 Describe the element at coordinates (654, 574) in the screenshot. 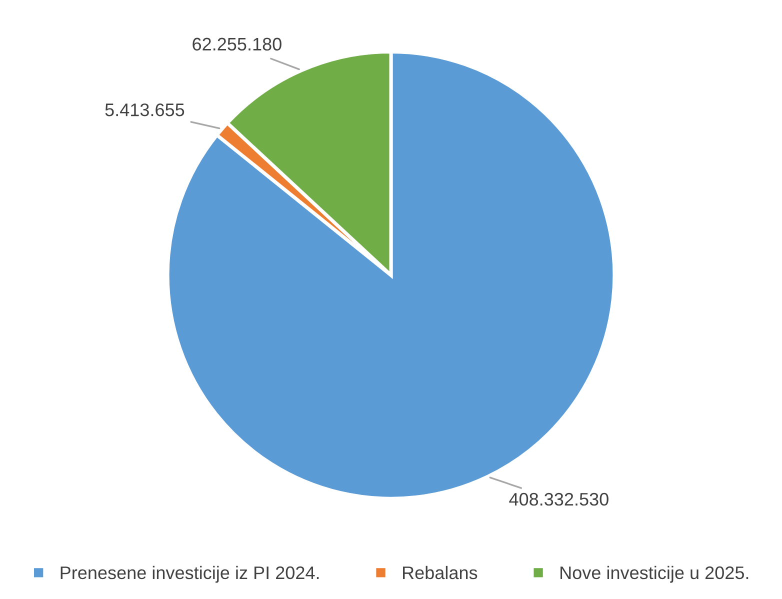

I see `legend-label: Nove investicije u 2025.` at that location.